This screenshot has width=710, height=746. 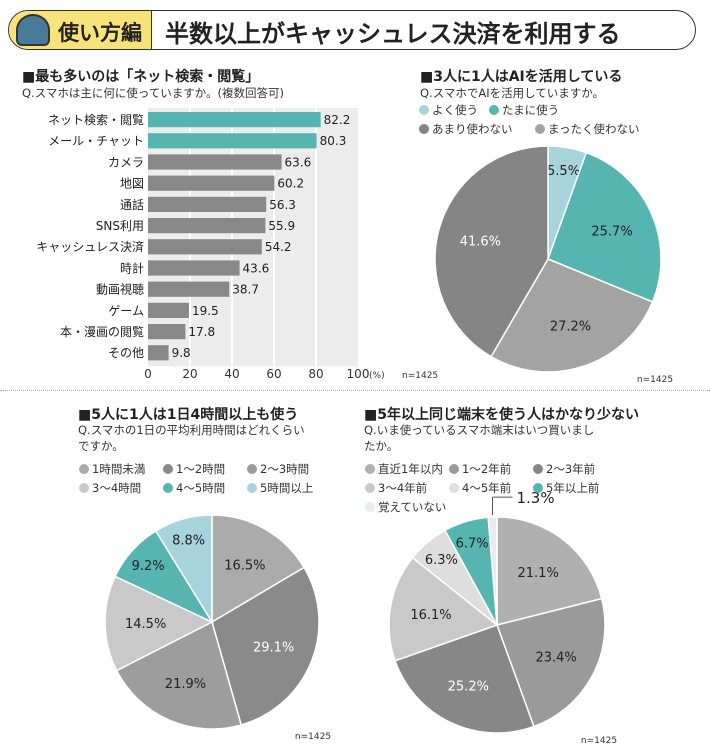 I want to click on legend-label: 直近1年以内, so click(x=410, y=469).